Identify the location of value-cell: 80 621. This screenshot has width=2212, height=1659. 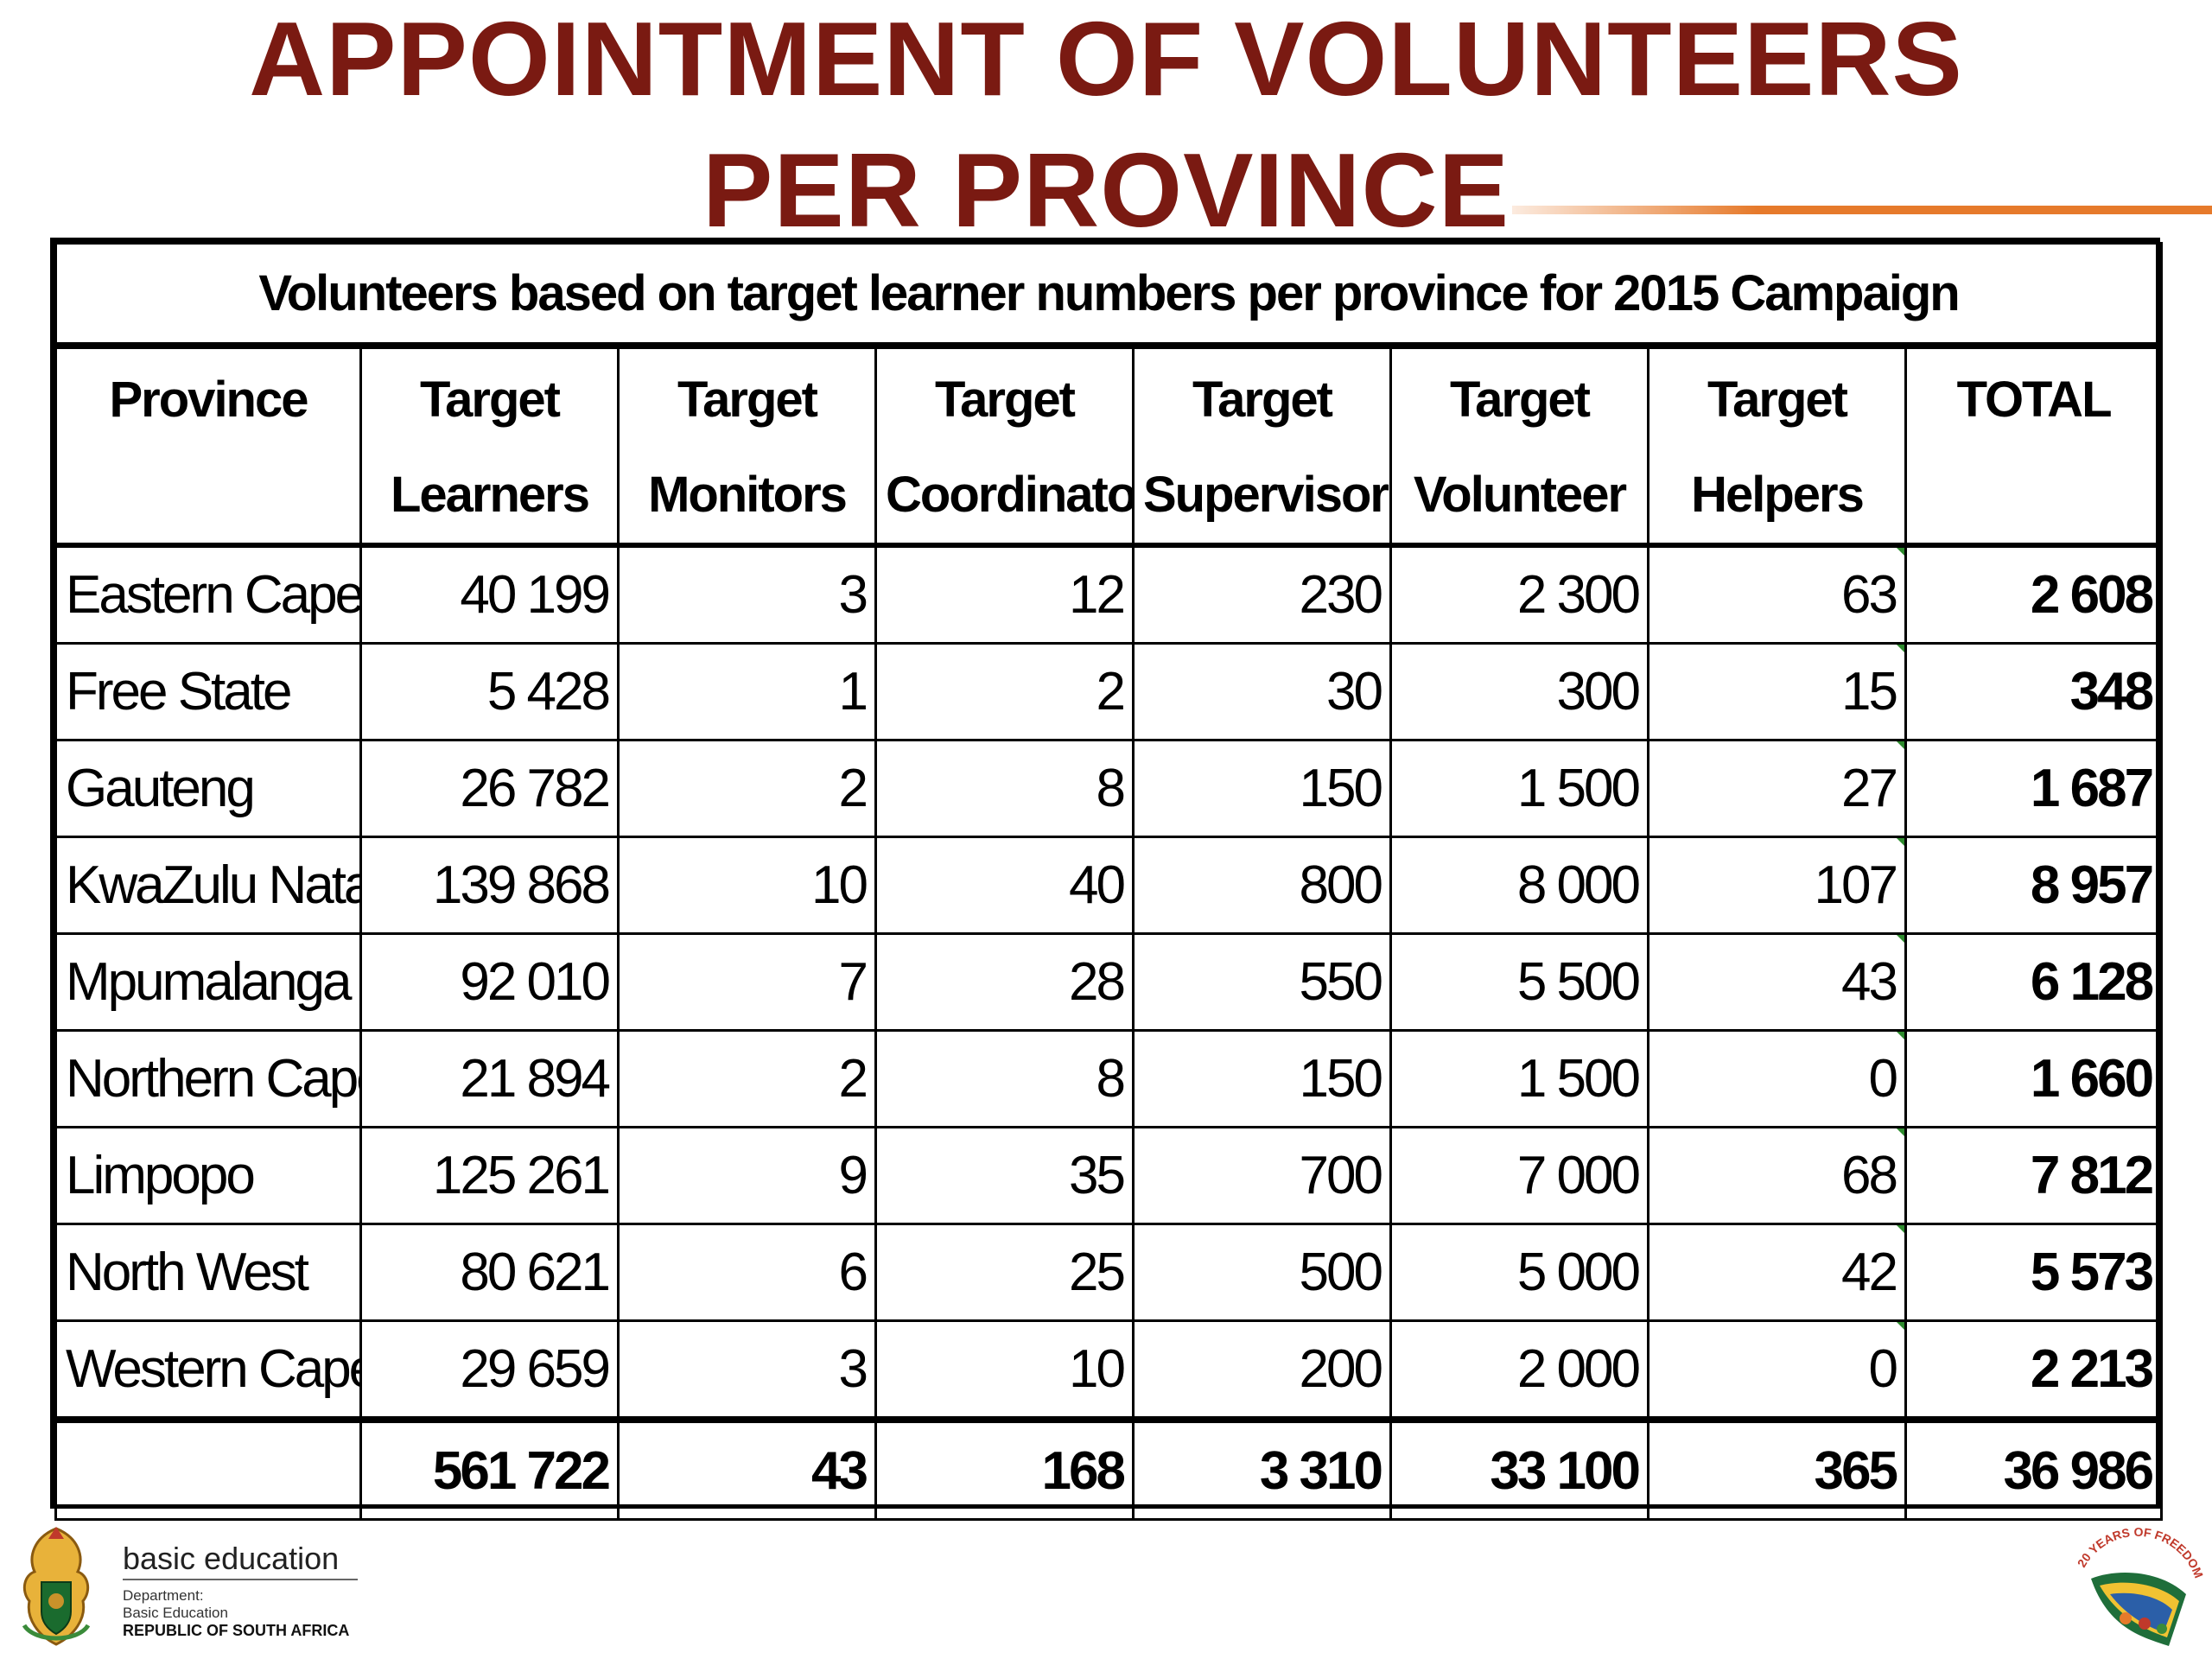
(489, 1272).